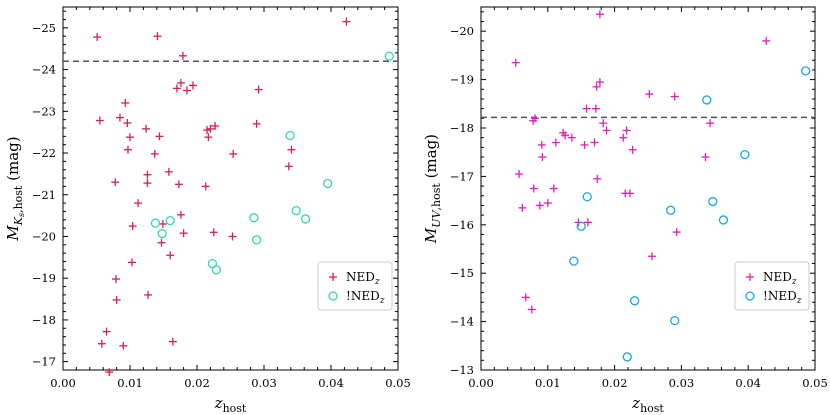 The image size is (830, 415). What do you see at coordinates (548, 383) in the screenshot?
I see `right-xtick-label: 0.01` at bounding box center [548, 383].